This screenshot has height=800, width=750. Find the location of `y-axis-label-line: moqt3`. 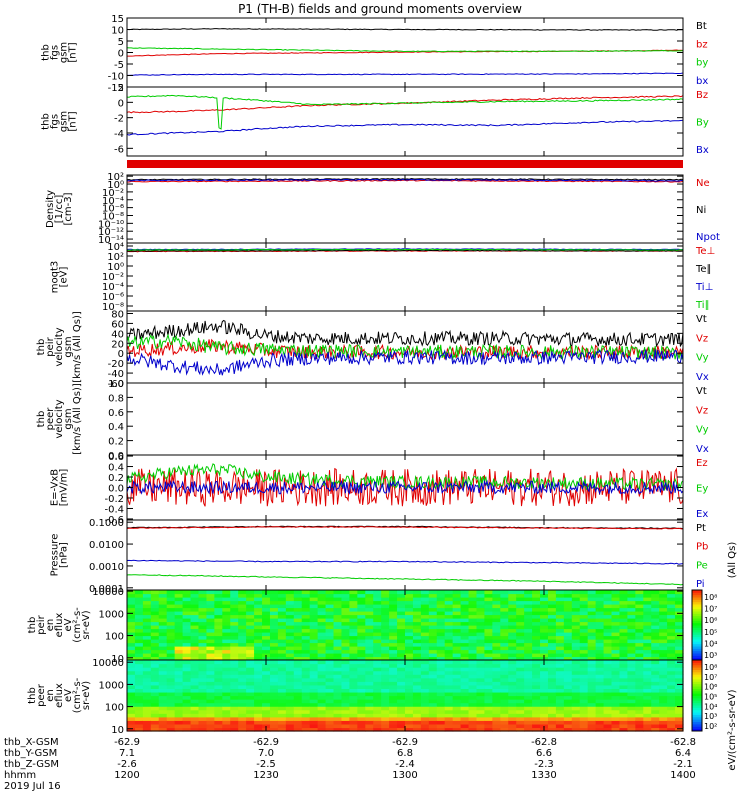

y-axis-label-line: moqt3 is located at coordinates (55, 277).